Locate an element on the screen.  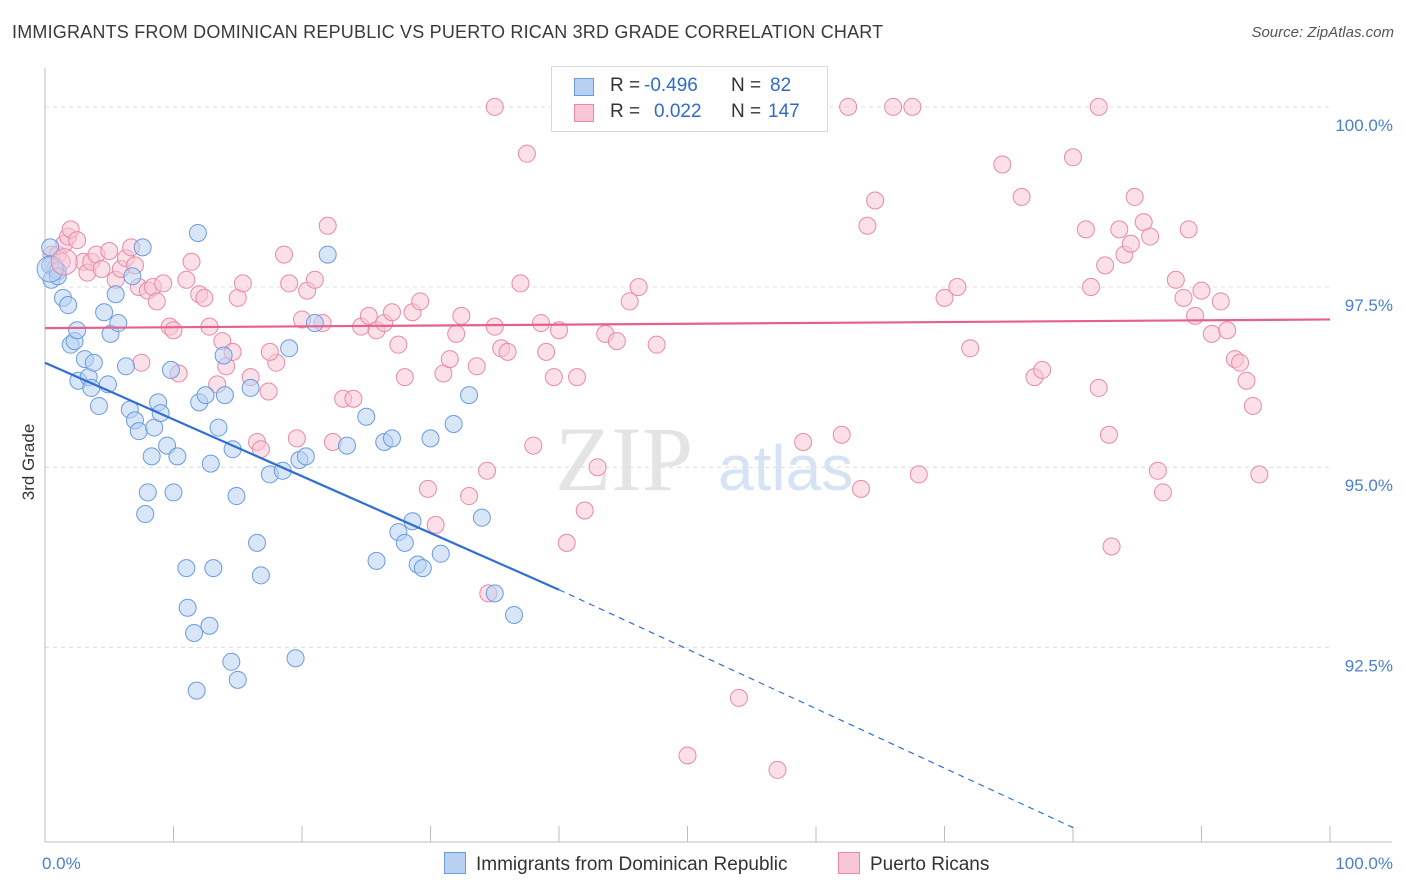
trend-line-dominican-extension is located at coordinates (816, 709).